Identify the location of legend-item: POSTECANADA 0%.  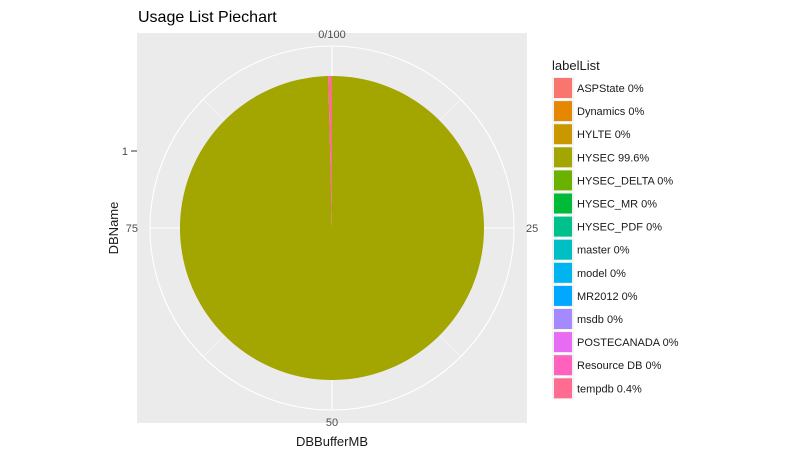
(615, 342).